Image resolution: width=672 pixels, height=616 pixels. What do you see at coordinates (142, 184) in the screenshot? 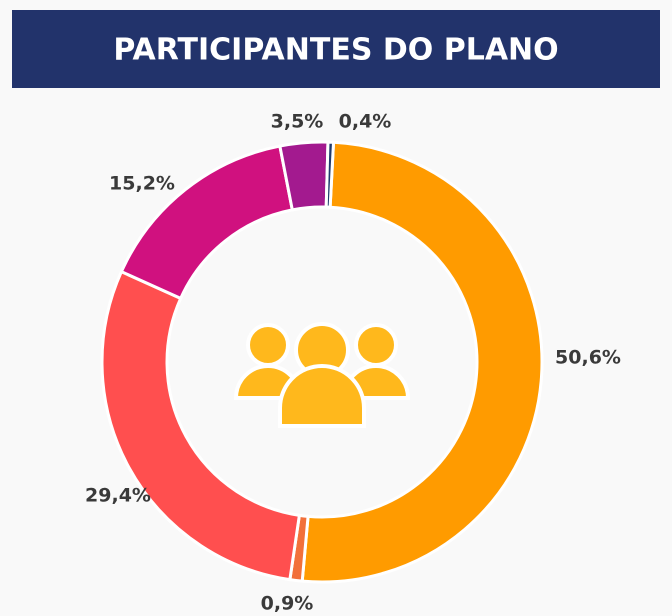
I see `data-label: 15,2%` at bounding box center [142, 184].